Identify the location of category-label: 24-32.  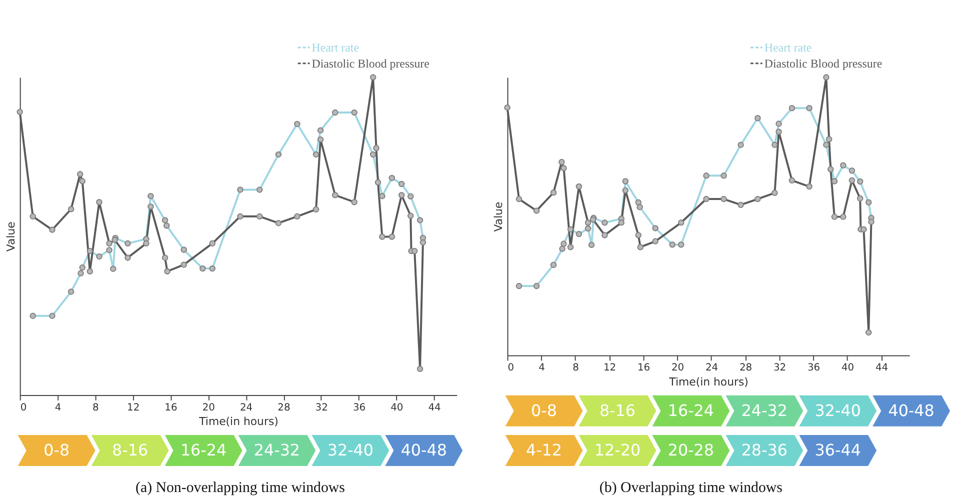
(764, 410).